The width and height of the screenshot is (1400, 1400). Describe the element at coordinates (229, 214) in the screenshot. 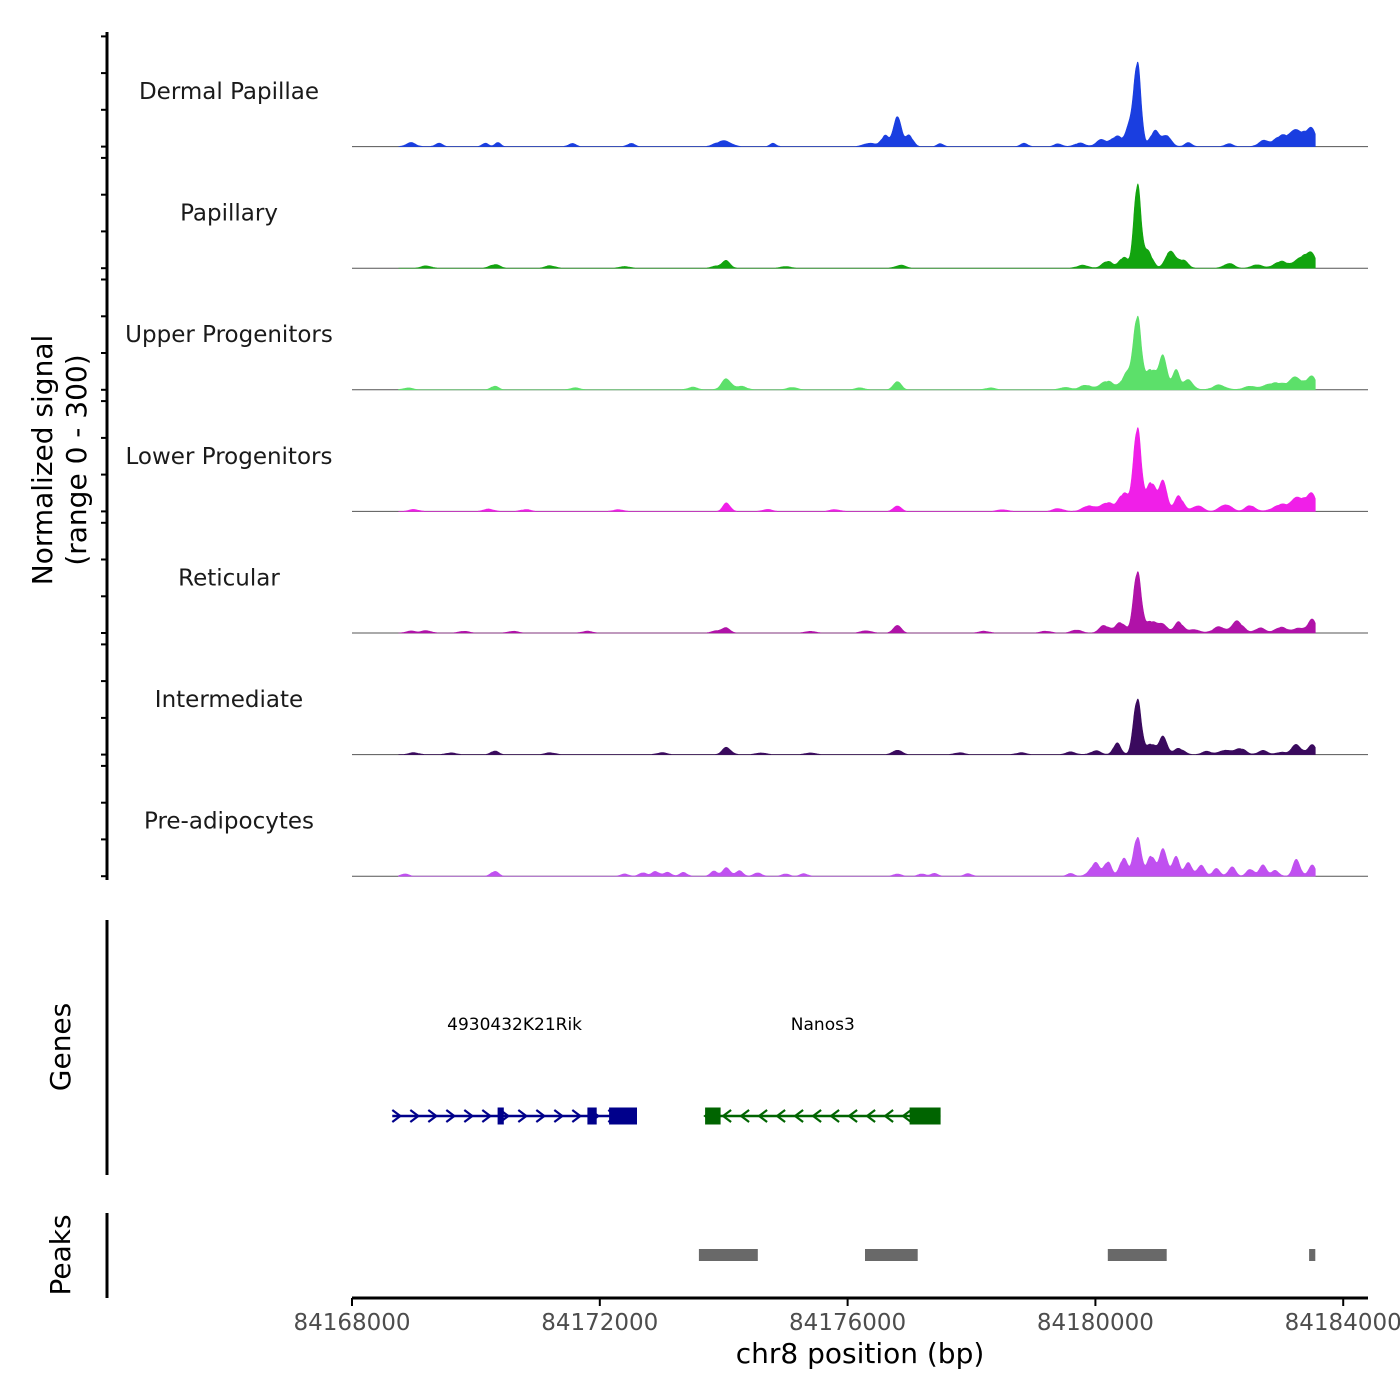

I see `track-label: Papillary` at that location.